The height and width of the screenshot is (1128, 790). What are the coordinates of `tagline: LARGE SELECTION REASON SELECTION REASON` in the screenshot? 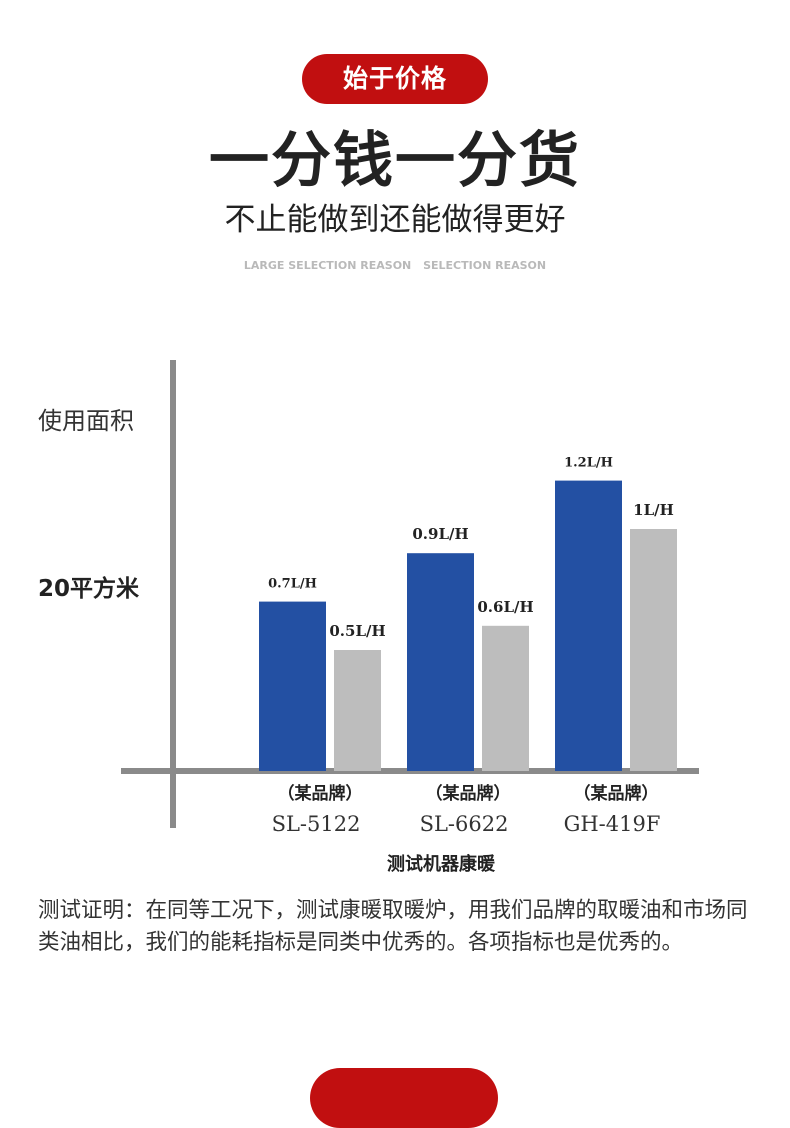 It's located at (395, 266).